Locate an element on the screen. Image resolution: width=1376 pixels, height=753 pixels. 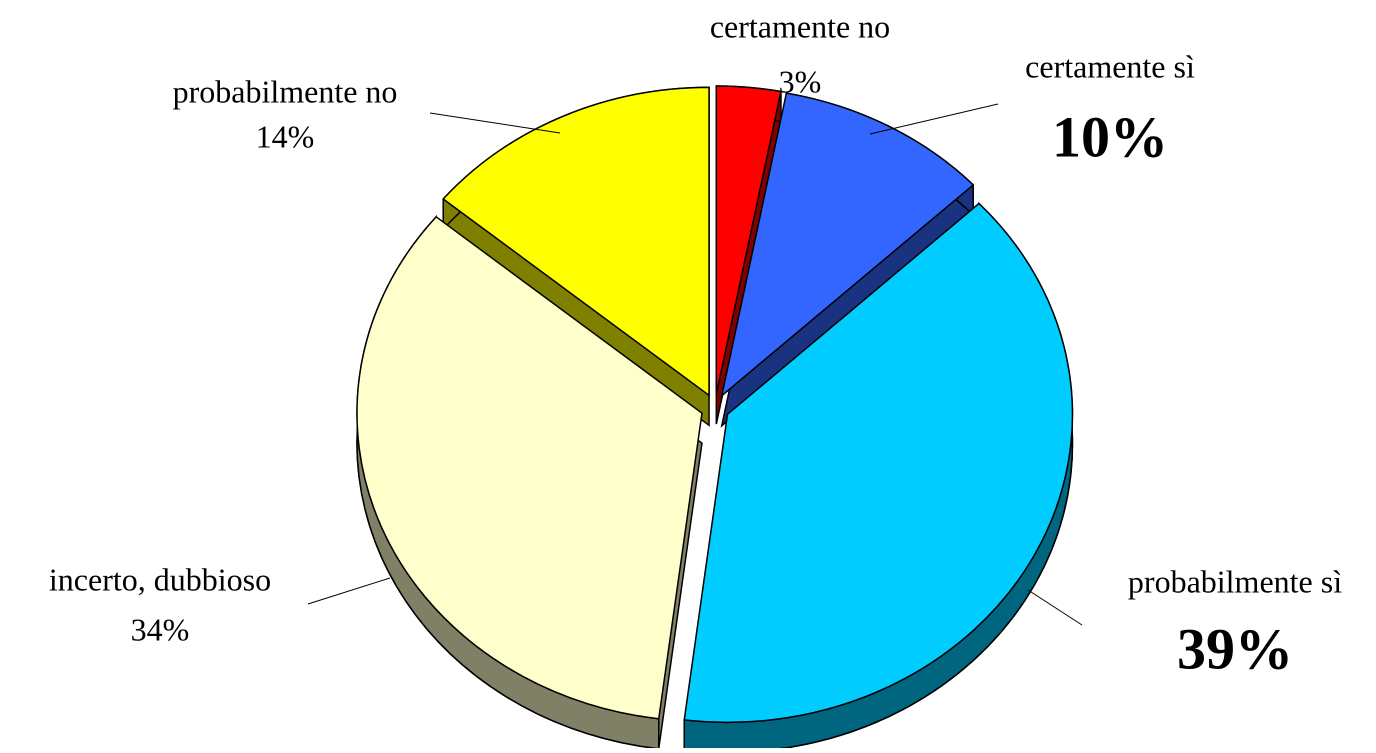
category-label: probabilmente no is located at coordinates (285, 91).